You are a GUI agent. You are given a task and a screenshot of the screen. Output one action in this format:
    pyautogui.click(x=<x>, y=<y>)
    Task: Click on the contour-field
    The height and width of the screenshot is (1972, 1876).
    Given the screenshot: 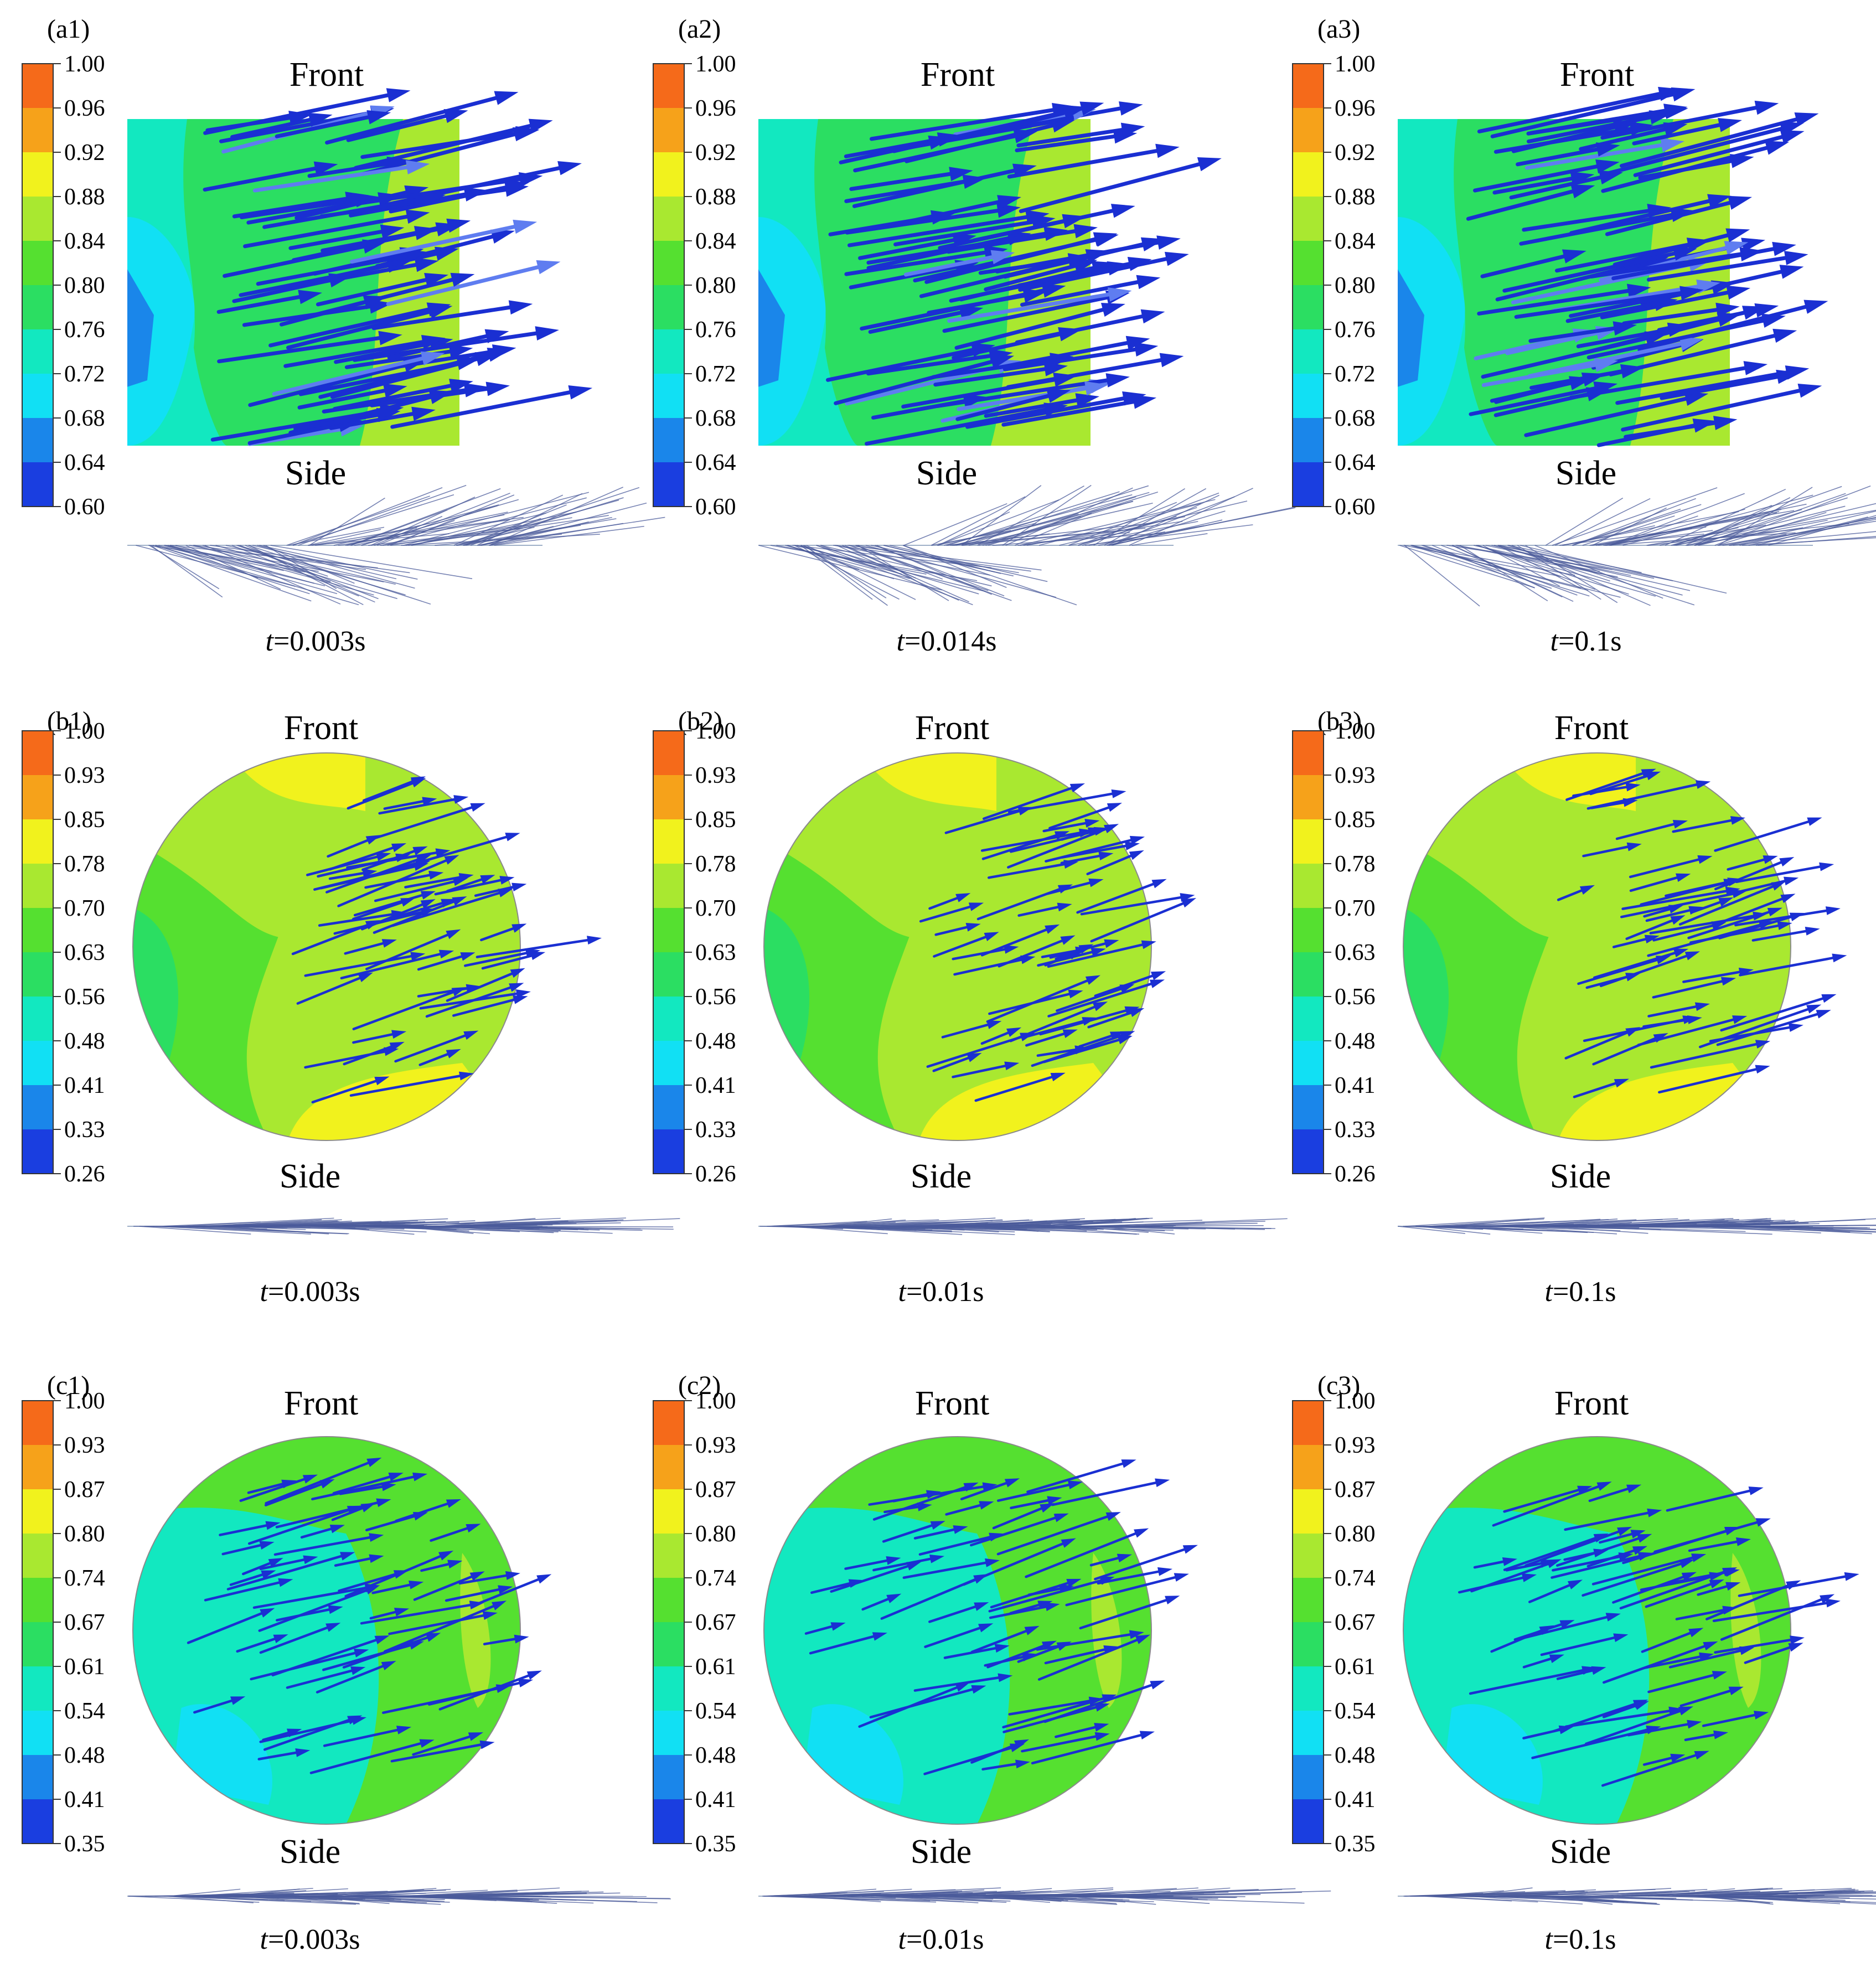 What is the action you would take?
    pyautogui.click(x=957, y=1631)
    